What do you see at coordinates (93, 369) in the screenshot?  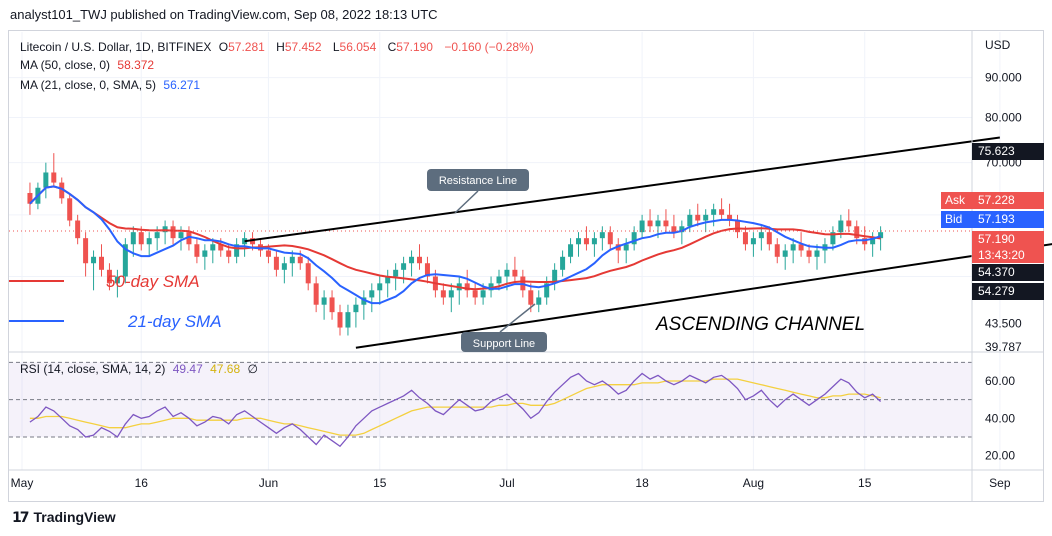 I see `rsi-label: RSI (14, close, SMA, 14, 2)` at bounding box center [93, 369].